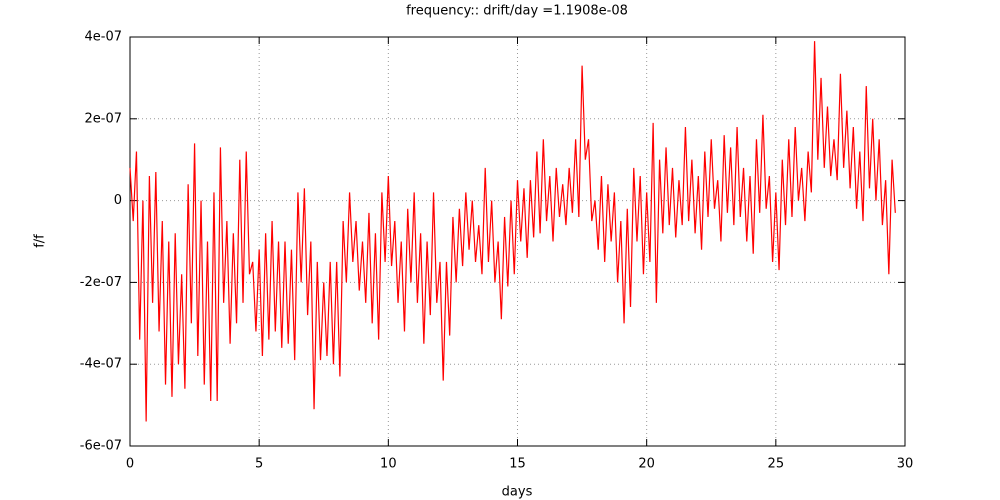 The width and height of the screenshot is (1000, 500). What do you see at coordinates (40, 241) in the screenshot?
I see `y-axis-label: f/f` at bounding box center [40, 241].